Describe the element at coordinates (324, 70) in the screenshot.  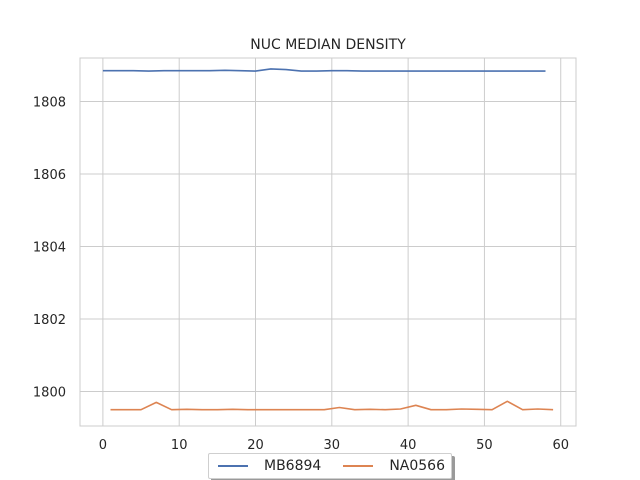
I see `series-line-mb6894` at that location.